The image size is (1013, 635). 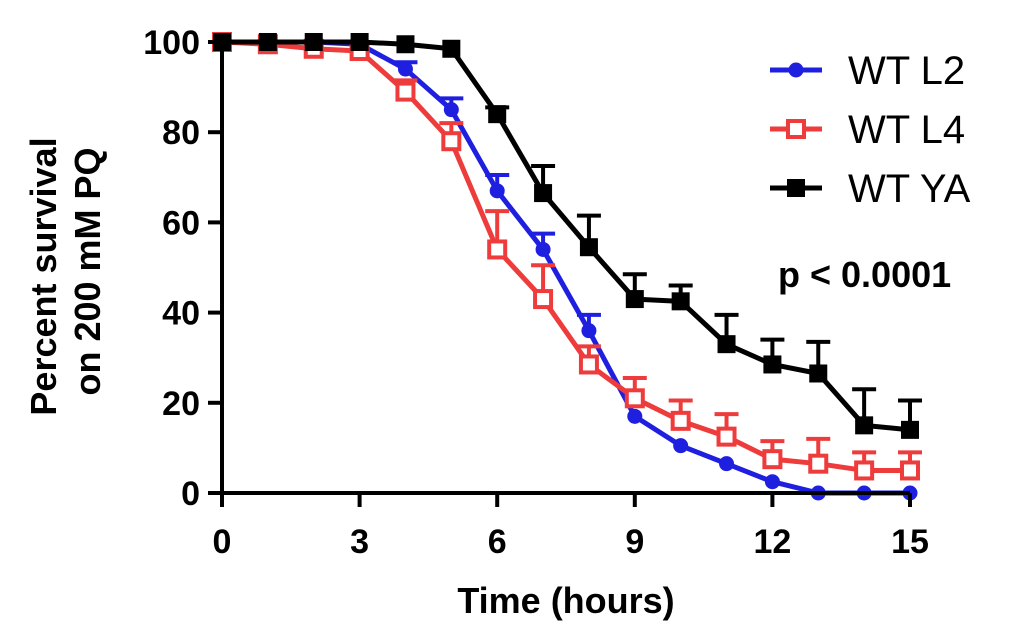 I want to click on legend-item: WT YA, so click(x=870, y=189).